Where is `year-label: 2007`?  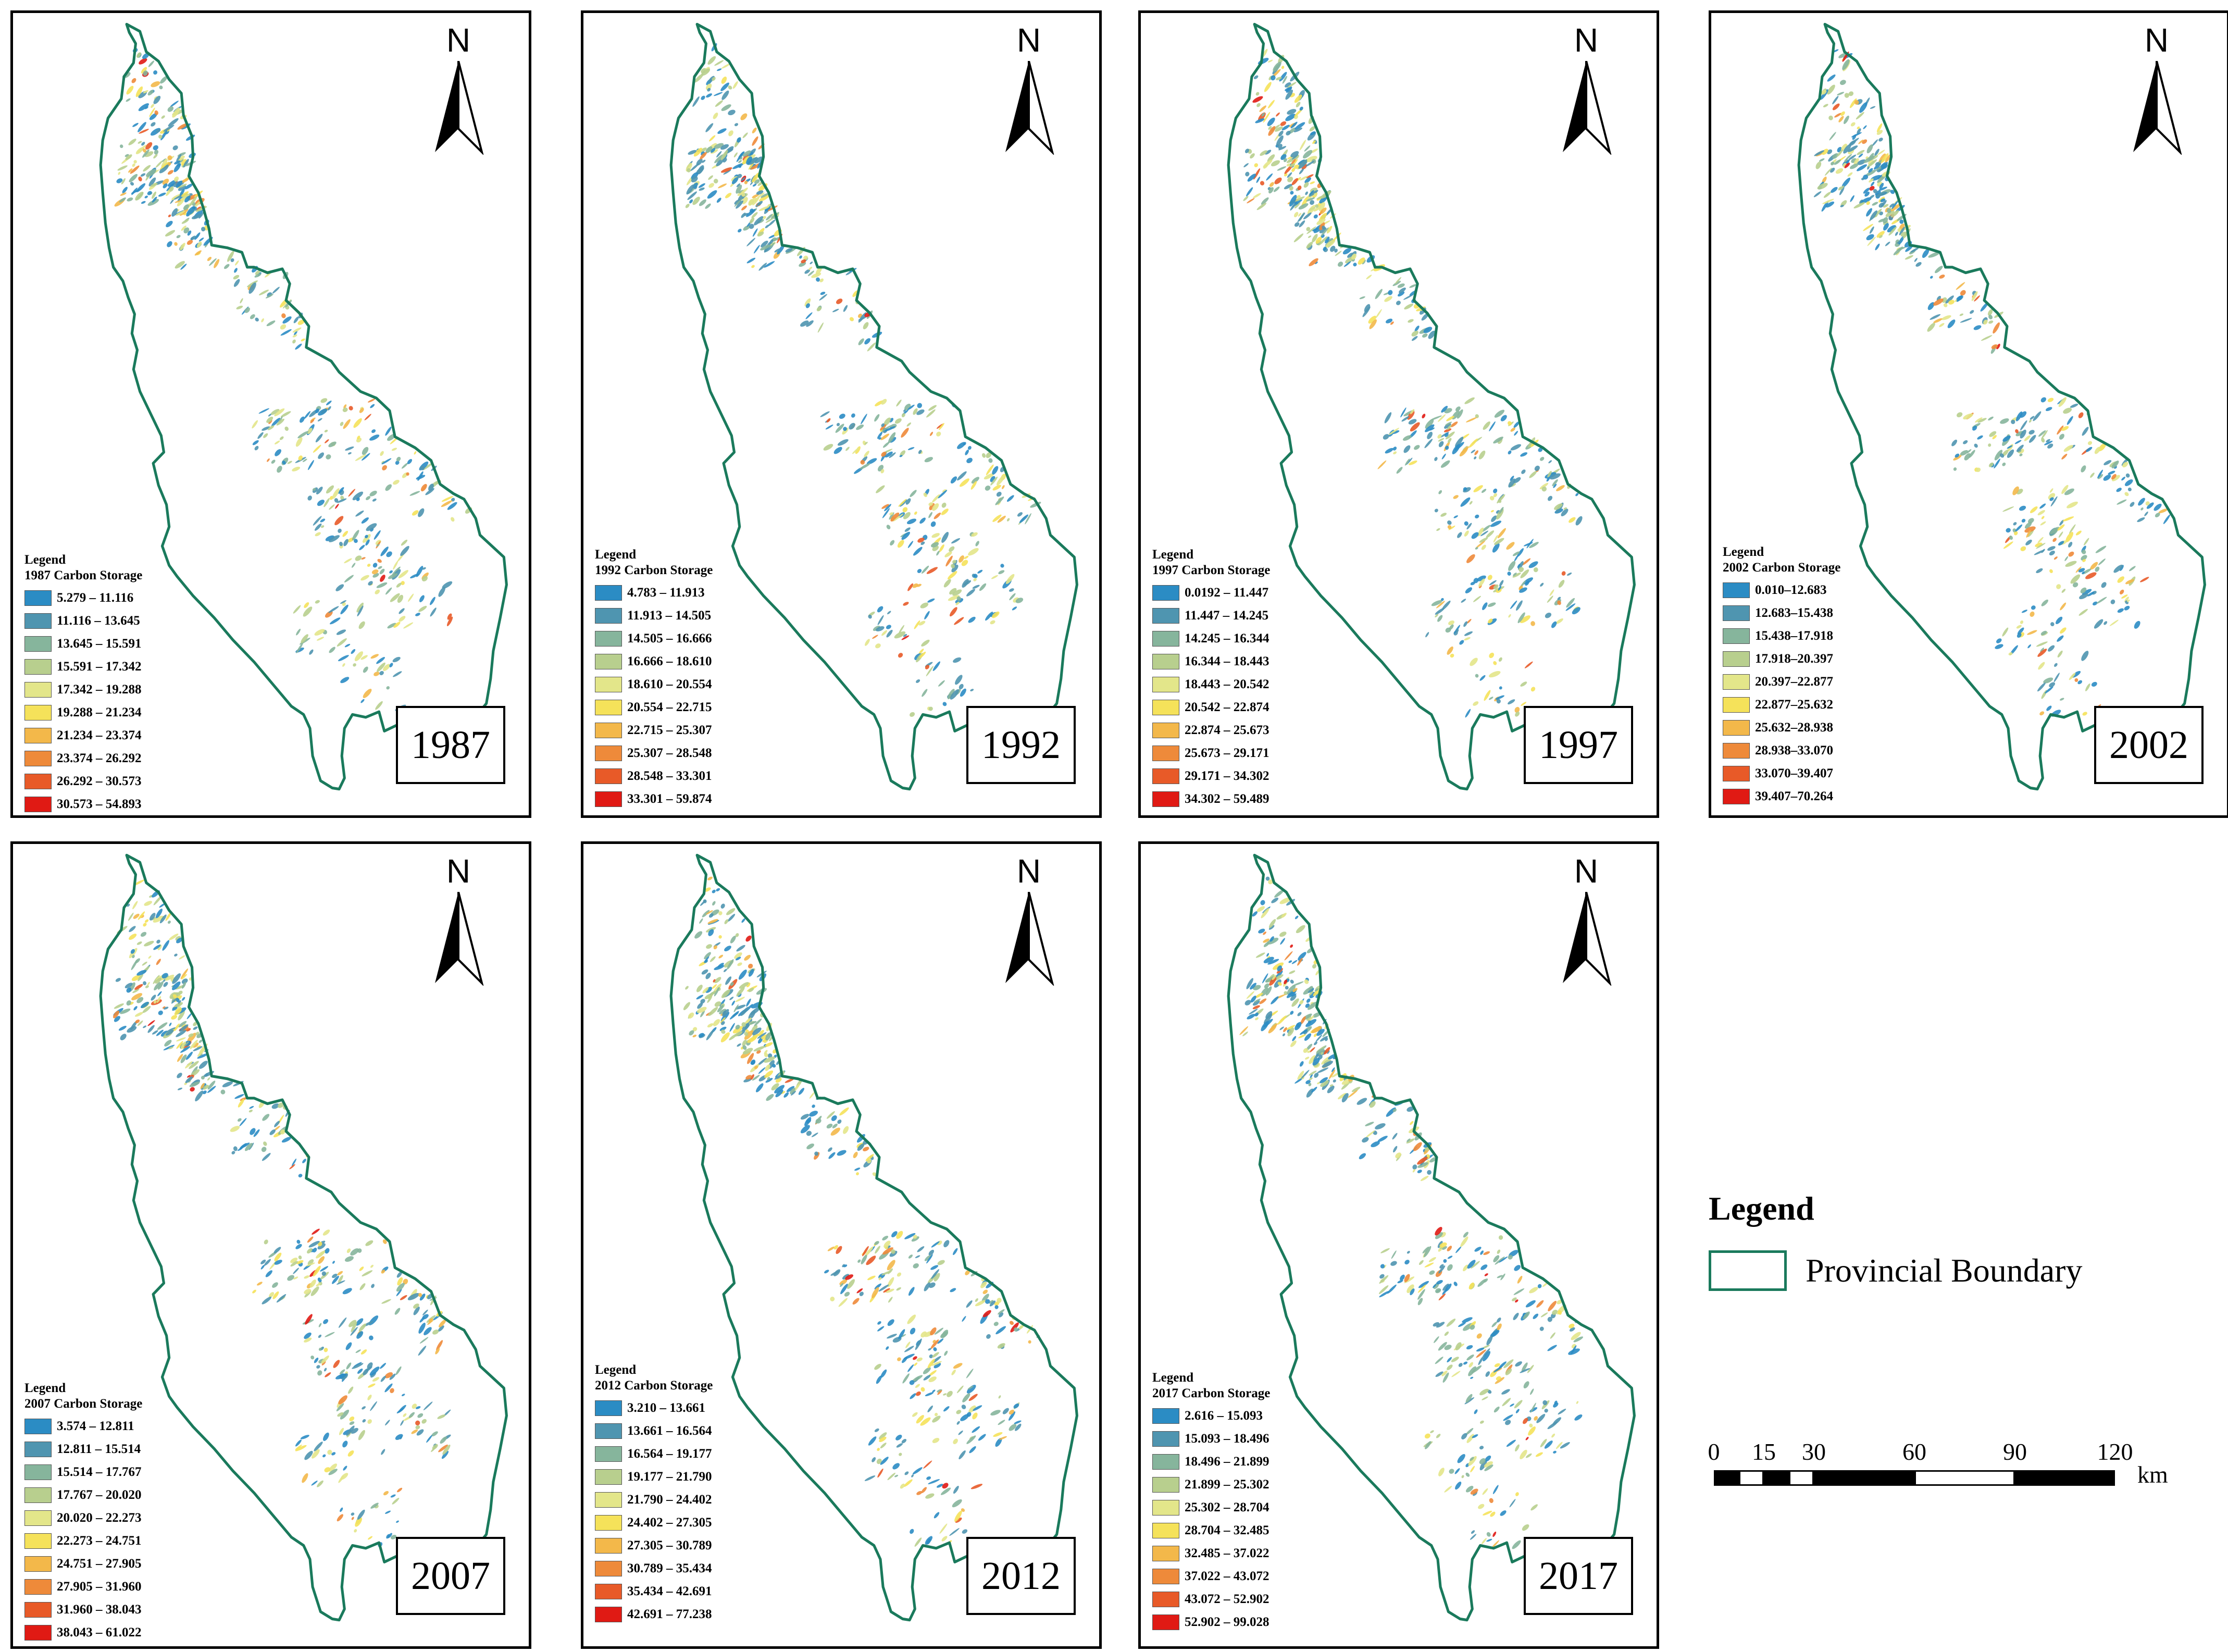 year-label: 2007 is located at coordinates (450, 1576).